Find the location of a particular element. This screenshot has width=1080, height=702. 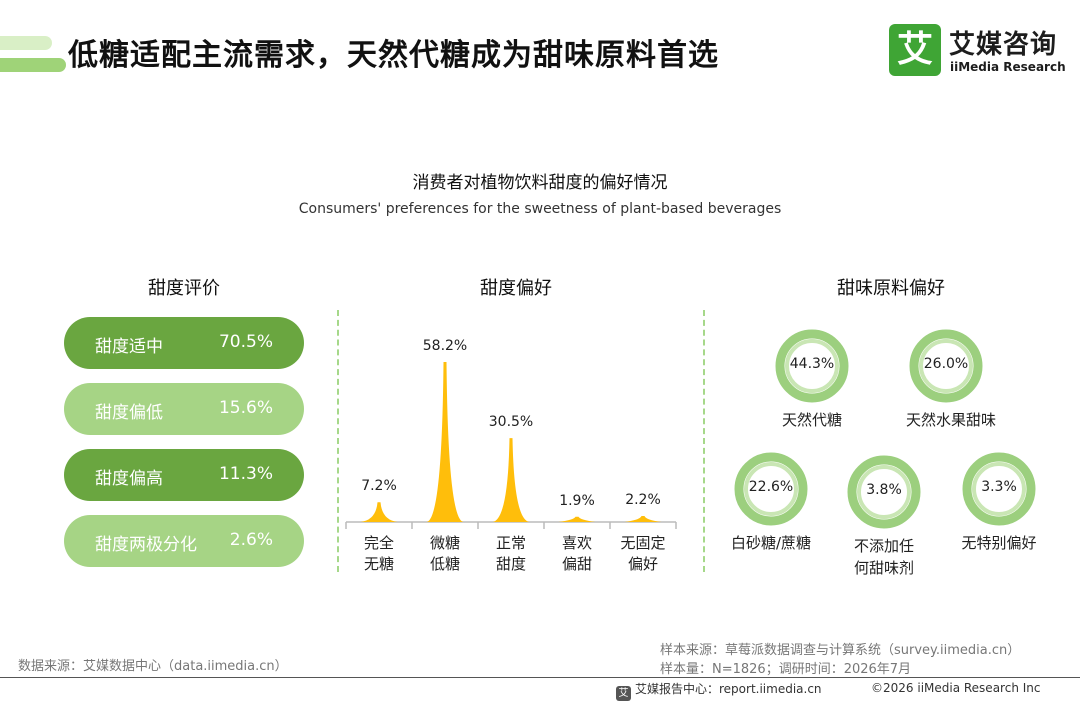

ring-percent: 3.3% is located at coordinates (999, 487).